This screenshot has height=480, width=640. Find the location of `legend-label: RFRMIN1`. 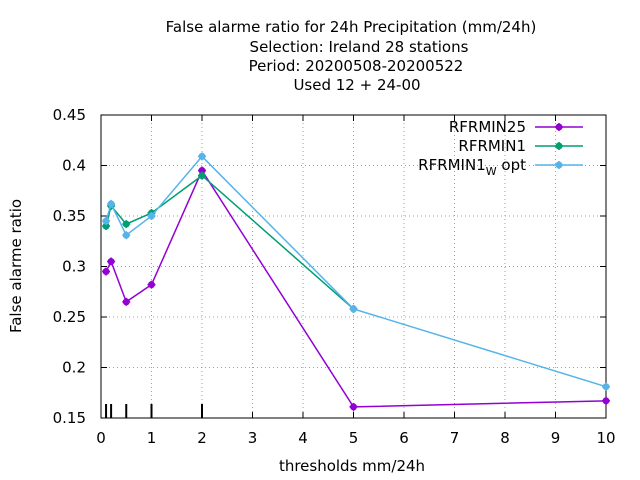

legend-label: RFRMIN1 is located at coordinates (492, 146).